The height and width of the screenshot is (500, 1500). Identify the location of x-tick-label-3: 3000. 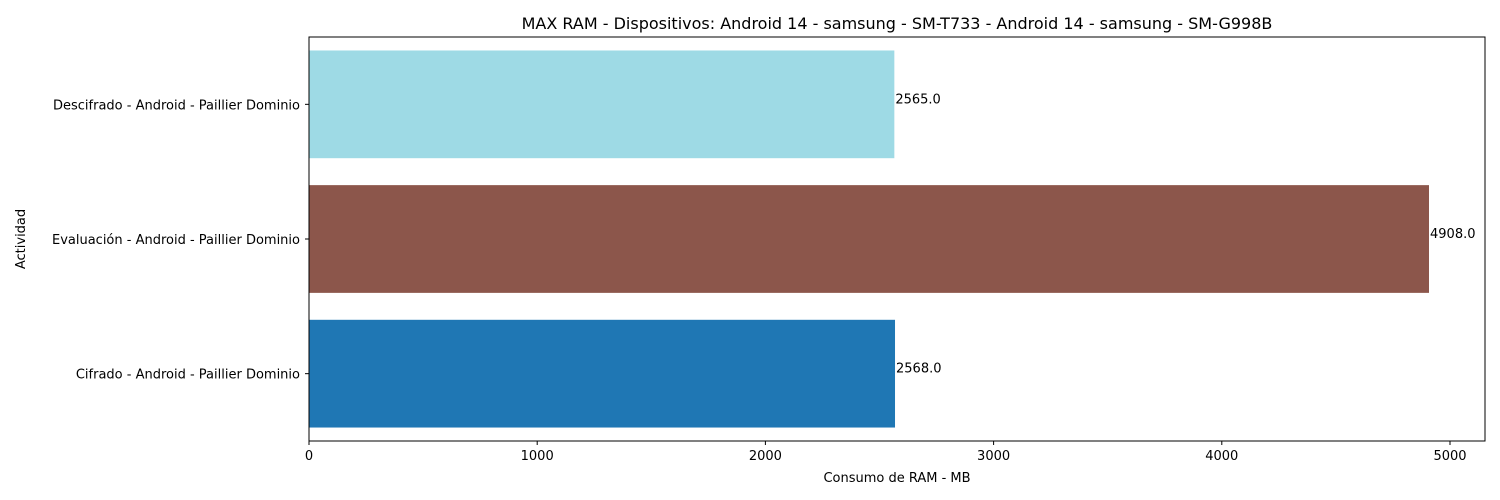
(993, 456).